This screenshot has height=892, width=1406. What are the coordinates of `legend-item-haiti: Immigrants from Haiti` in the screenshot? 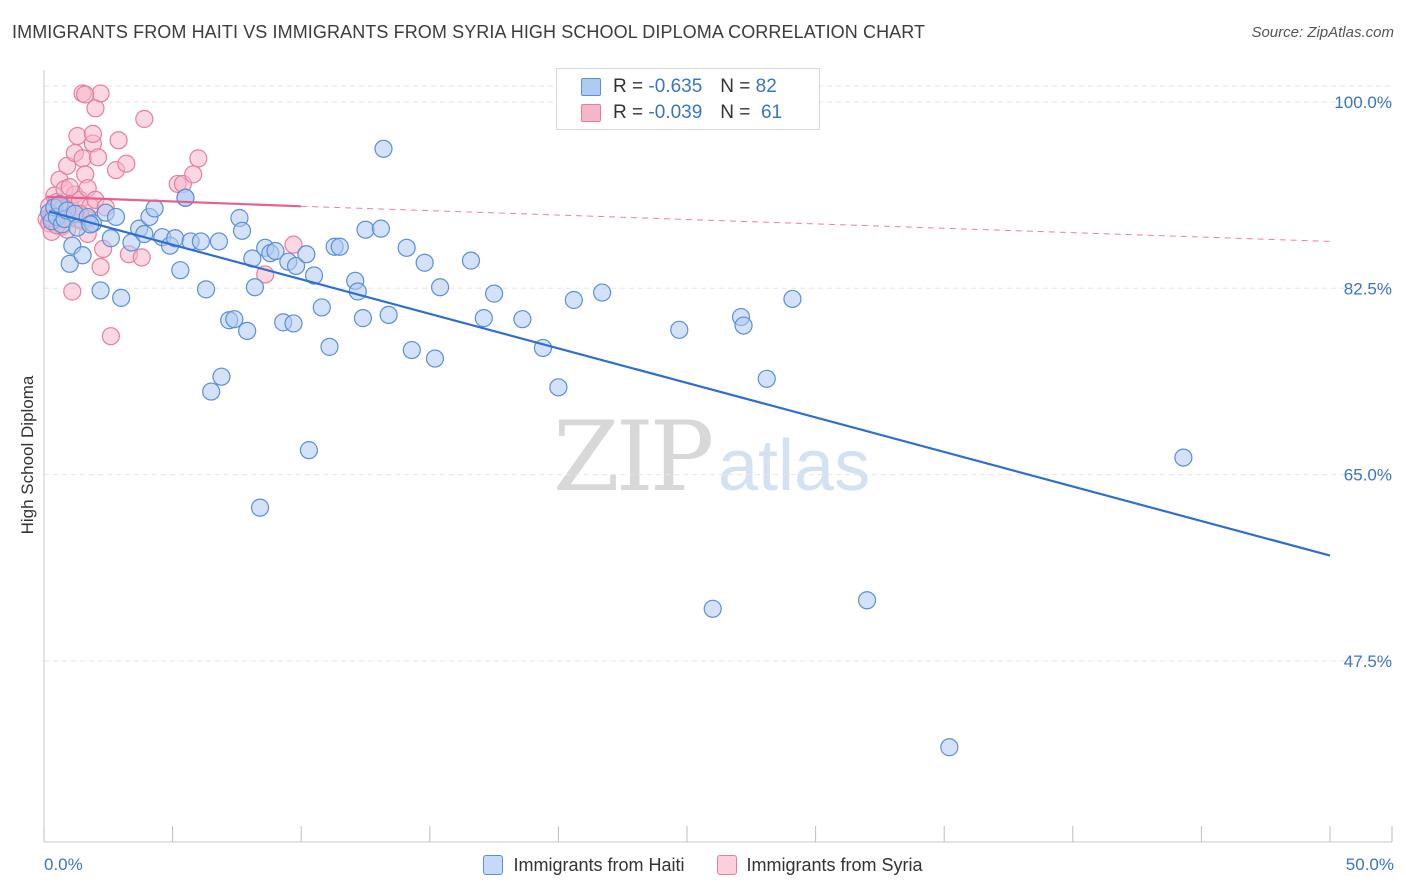 It's located at (584, 865).